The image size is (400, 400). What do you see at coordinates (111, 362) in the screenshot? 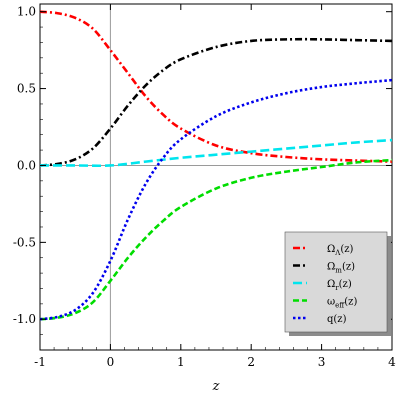
I see `x-tick-label: 0` at bounding box center [111, 362].